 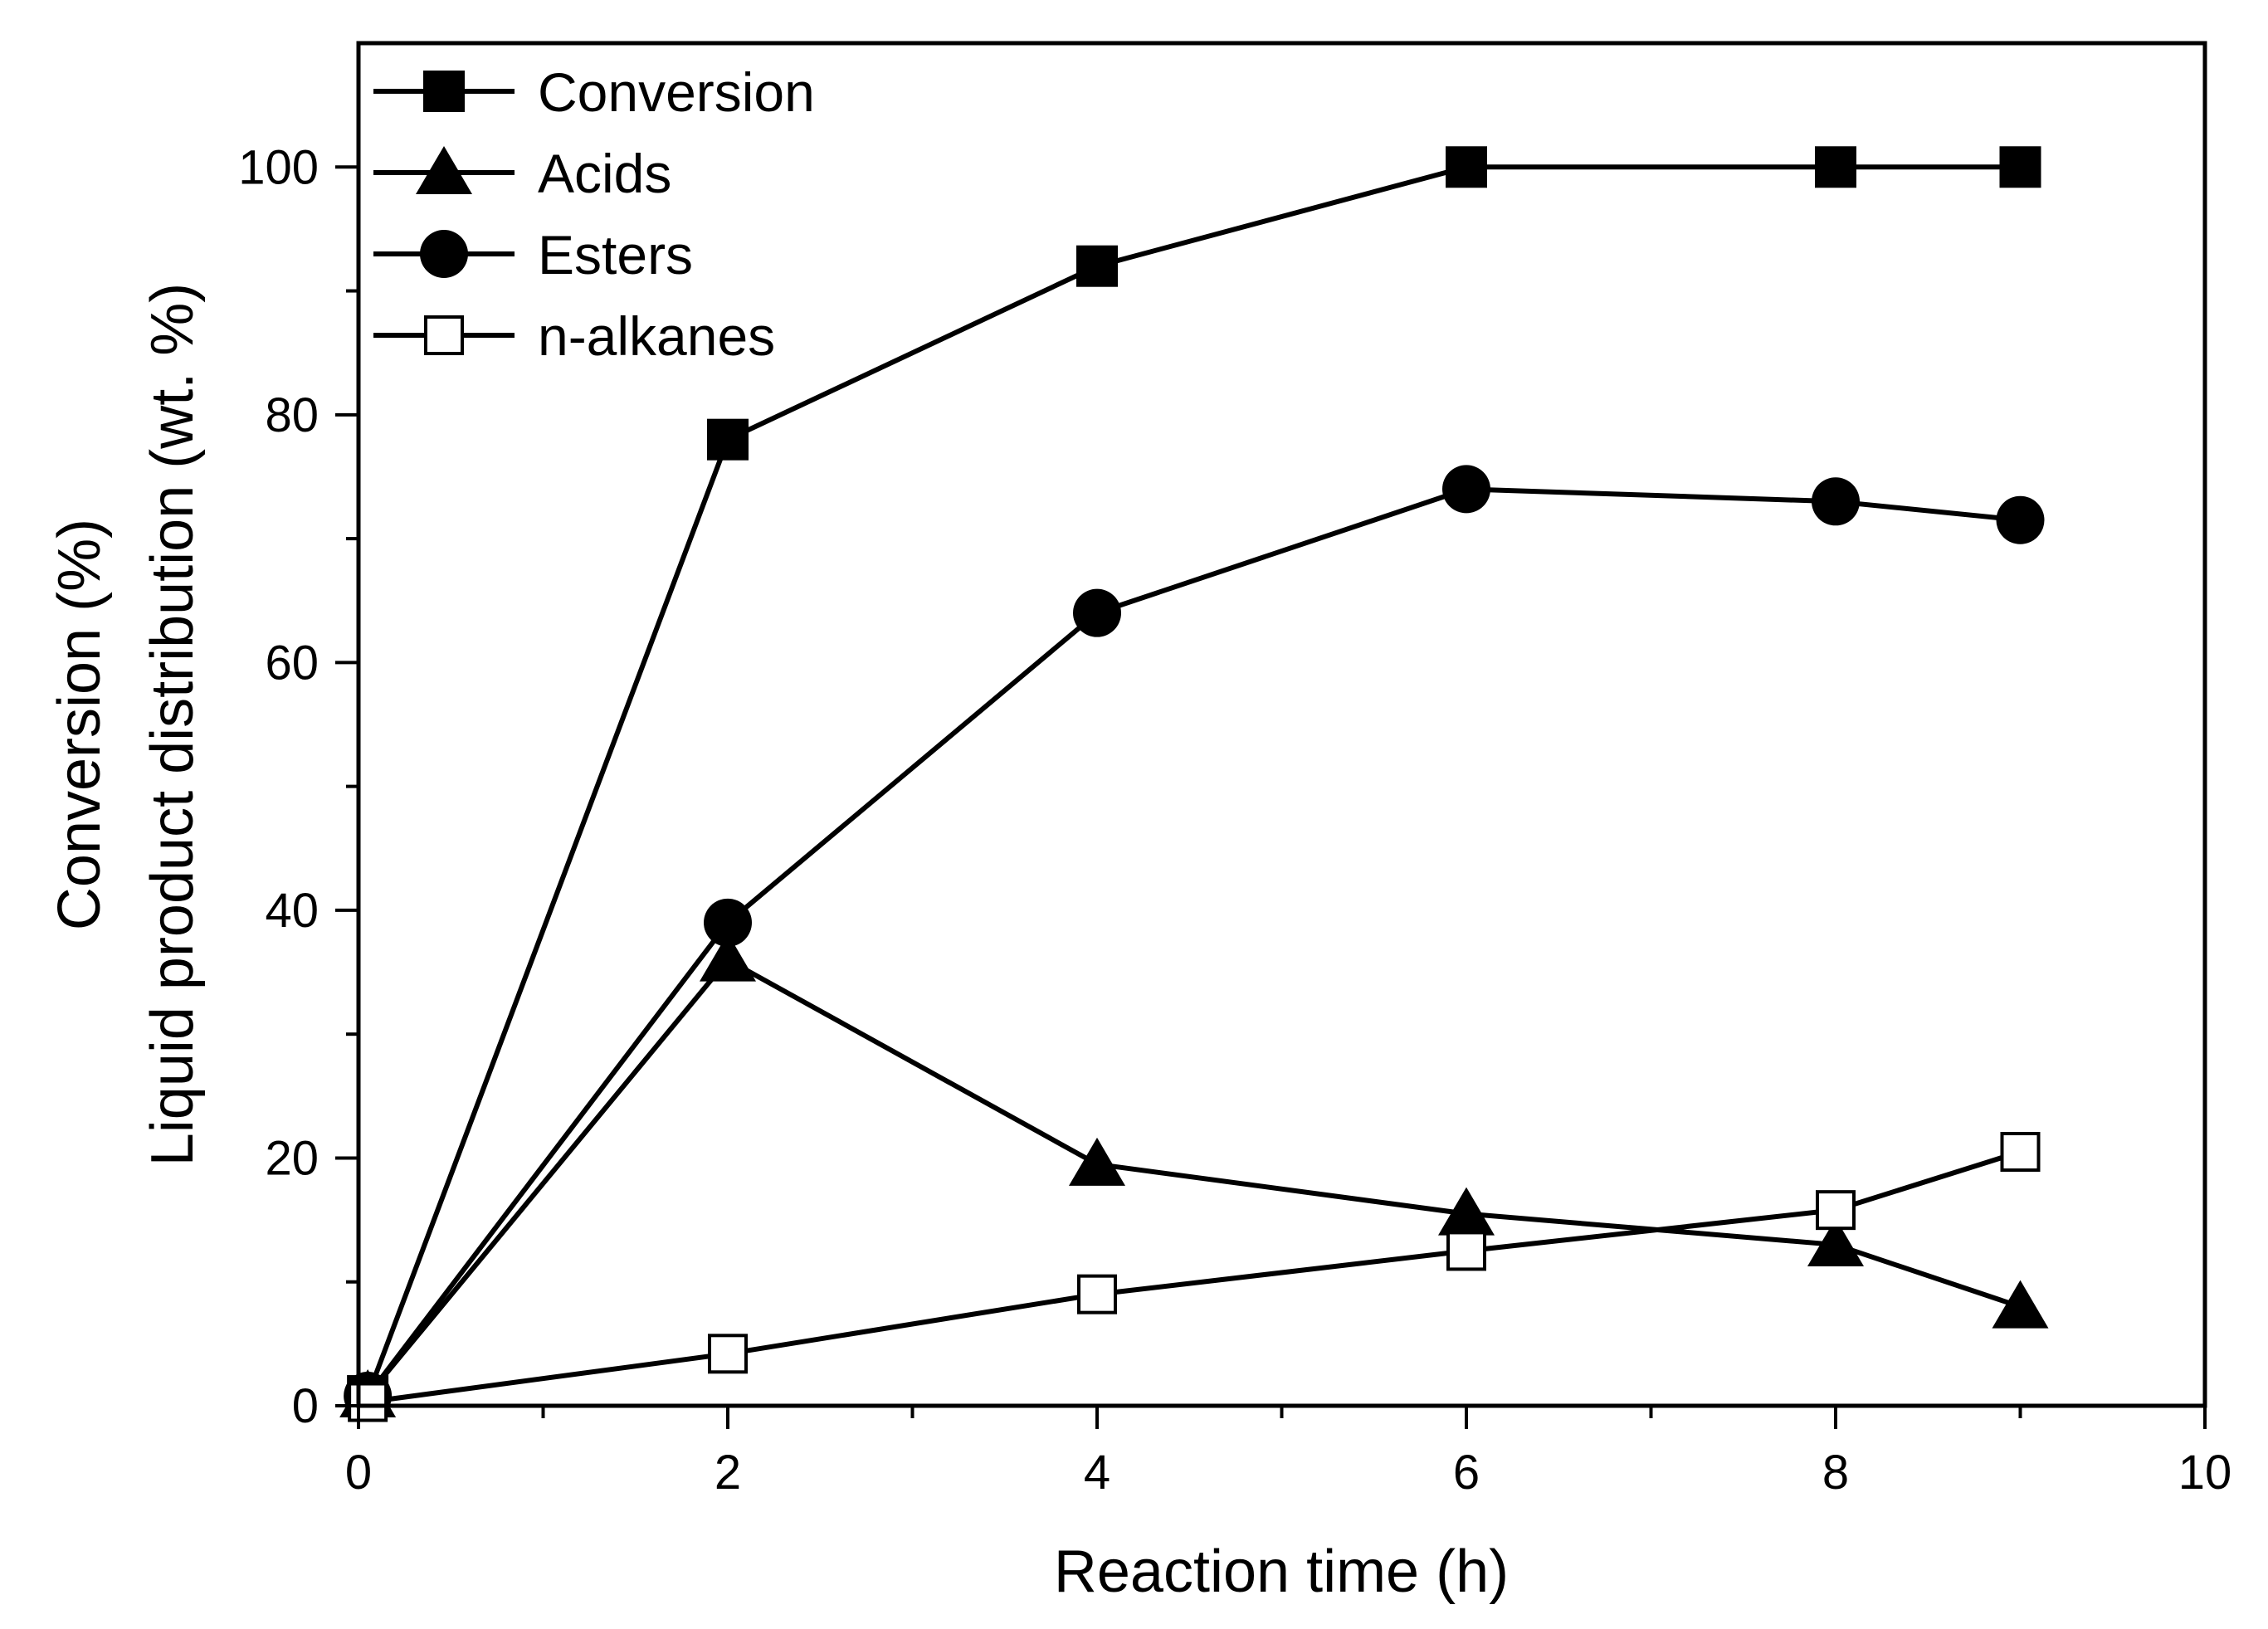 I want to click on x-tick-label: 2, so click(x=728, y=1473).